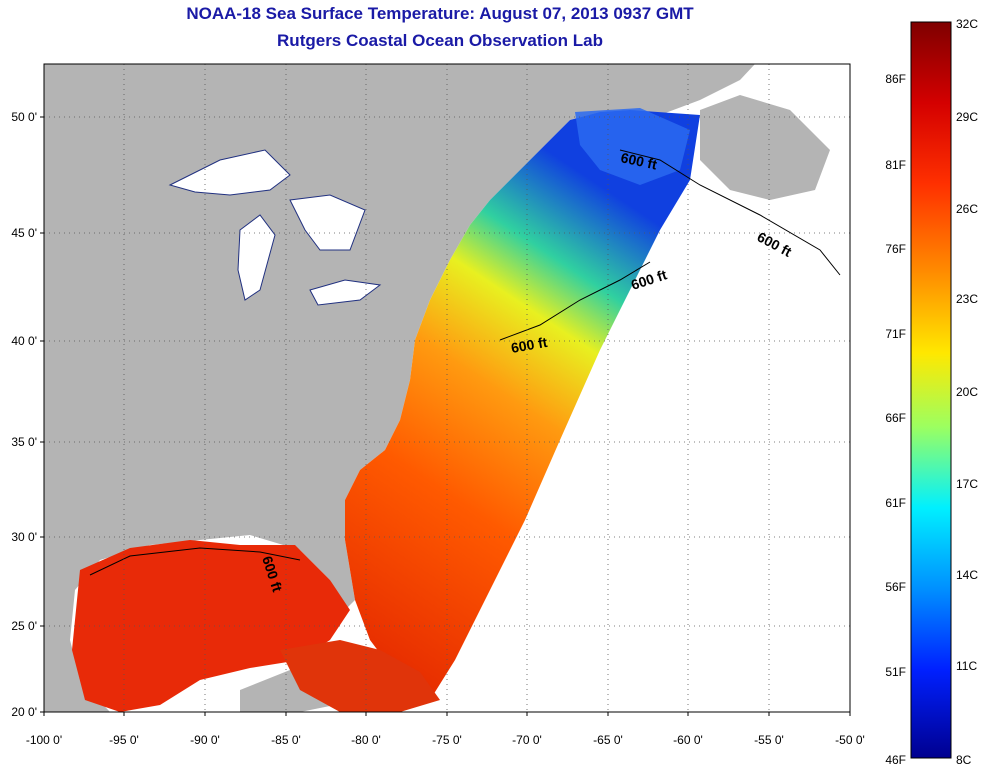 This screenshot has width=984, height=770. Describe the element at coordinates (24, 341) in the screenshot. I see `lat-label: 40 0'` at that location.